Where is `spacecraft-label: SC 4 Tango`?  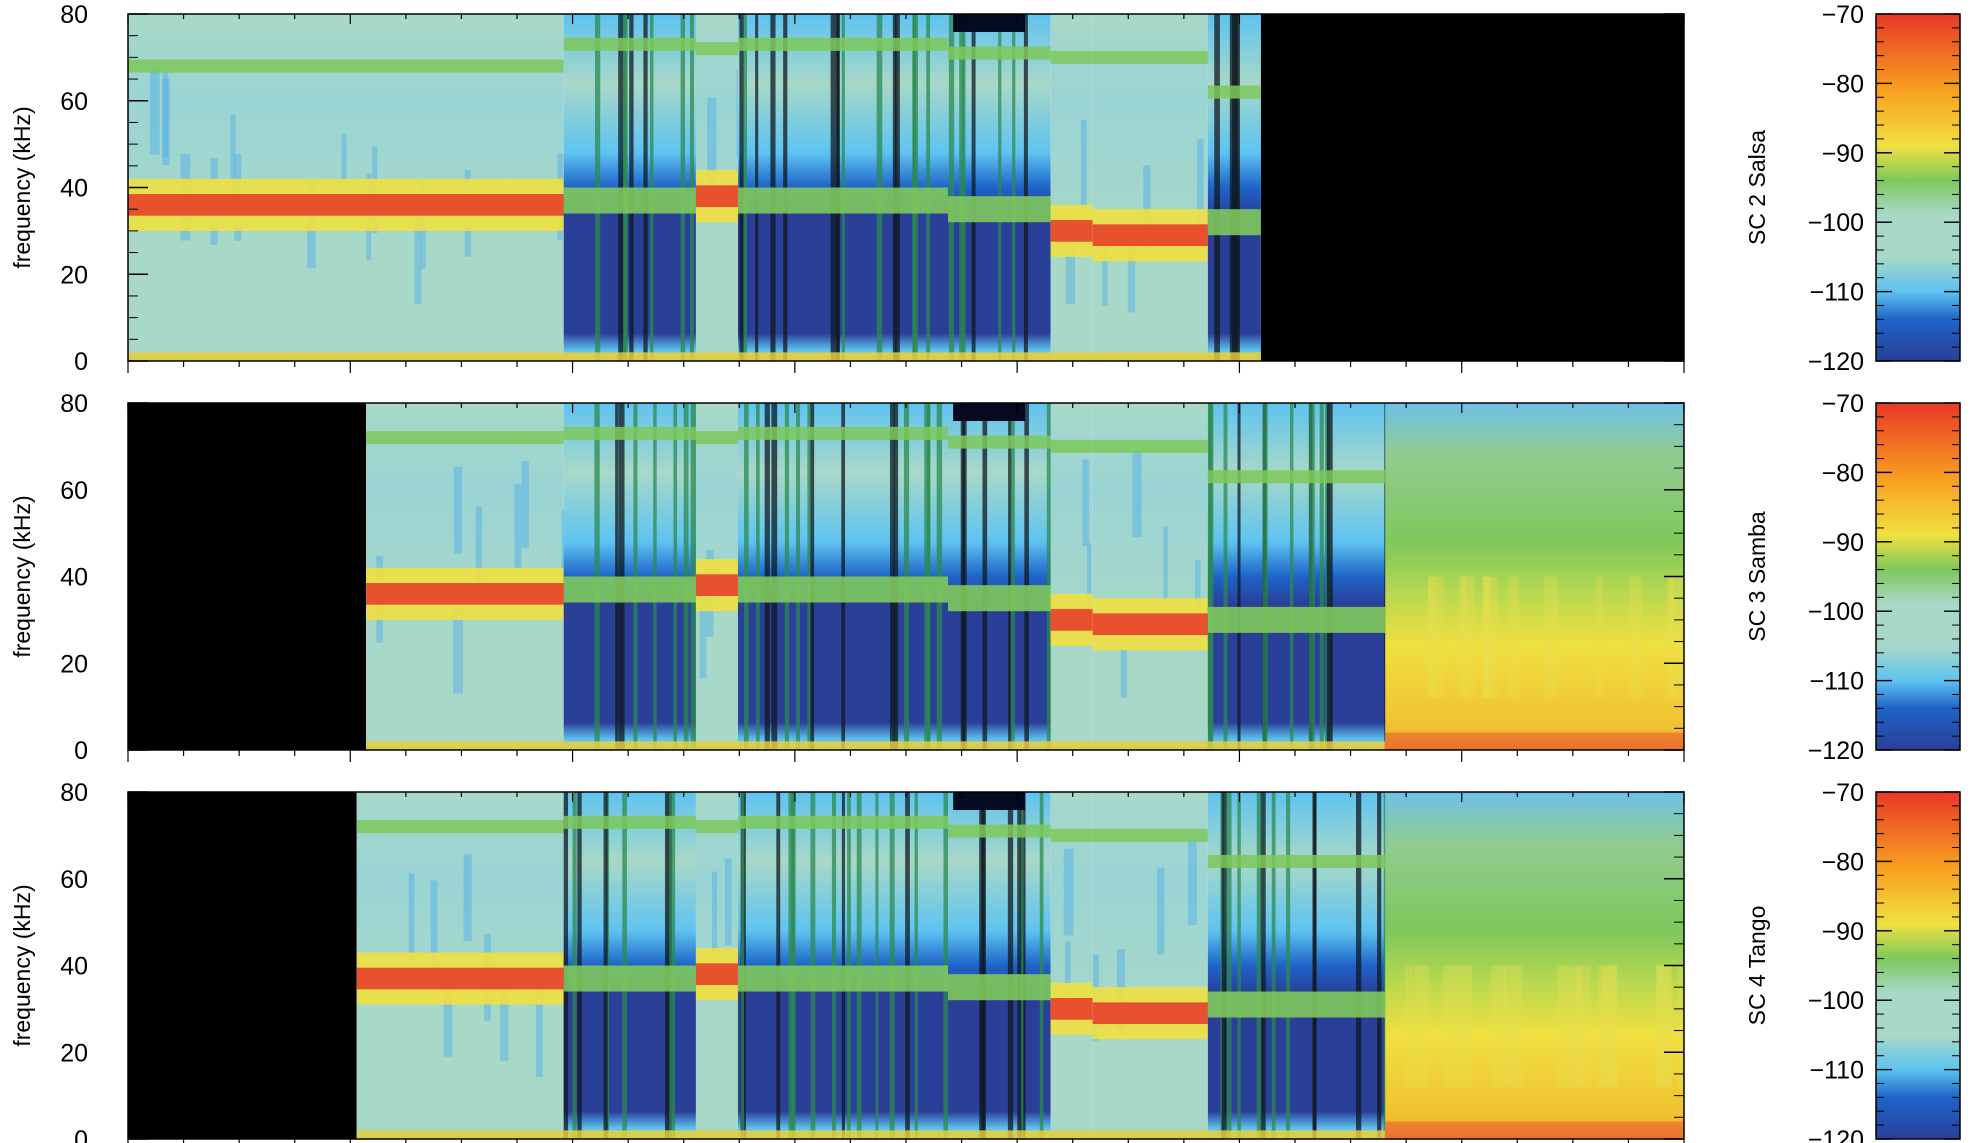 spacecraft-label: SC 4 Tango is located at coordinates (1757, 966).